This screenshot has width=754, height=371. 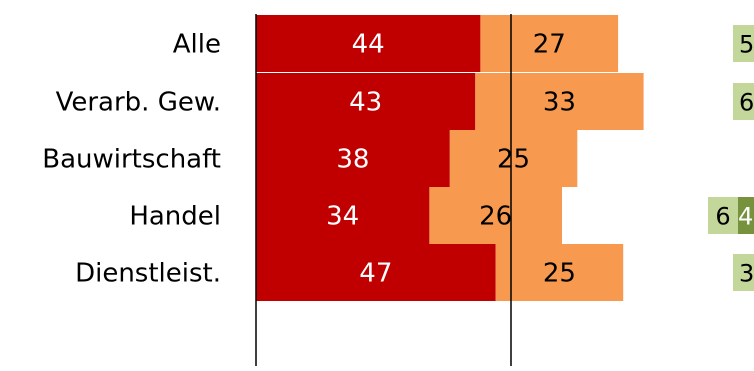 I want to click on bar-value-label: 44, so click(x=368, y=45).